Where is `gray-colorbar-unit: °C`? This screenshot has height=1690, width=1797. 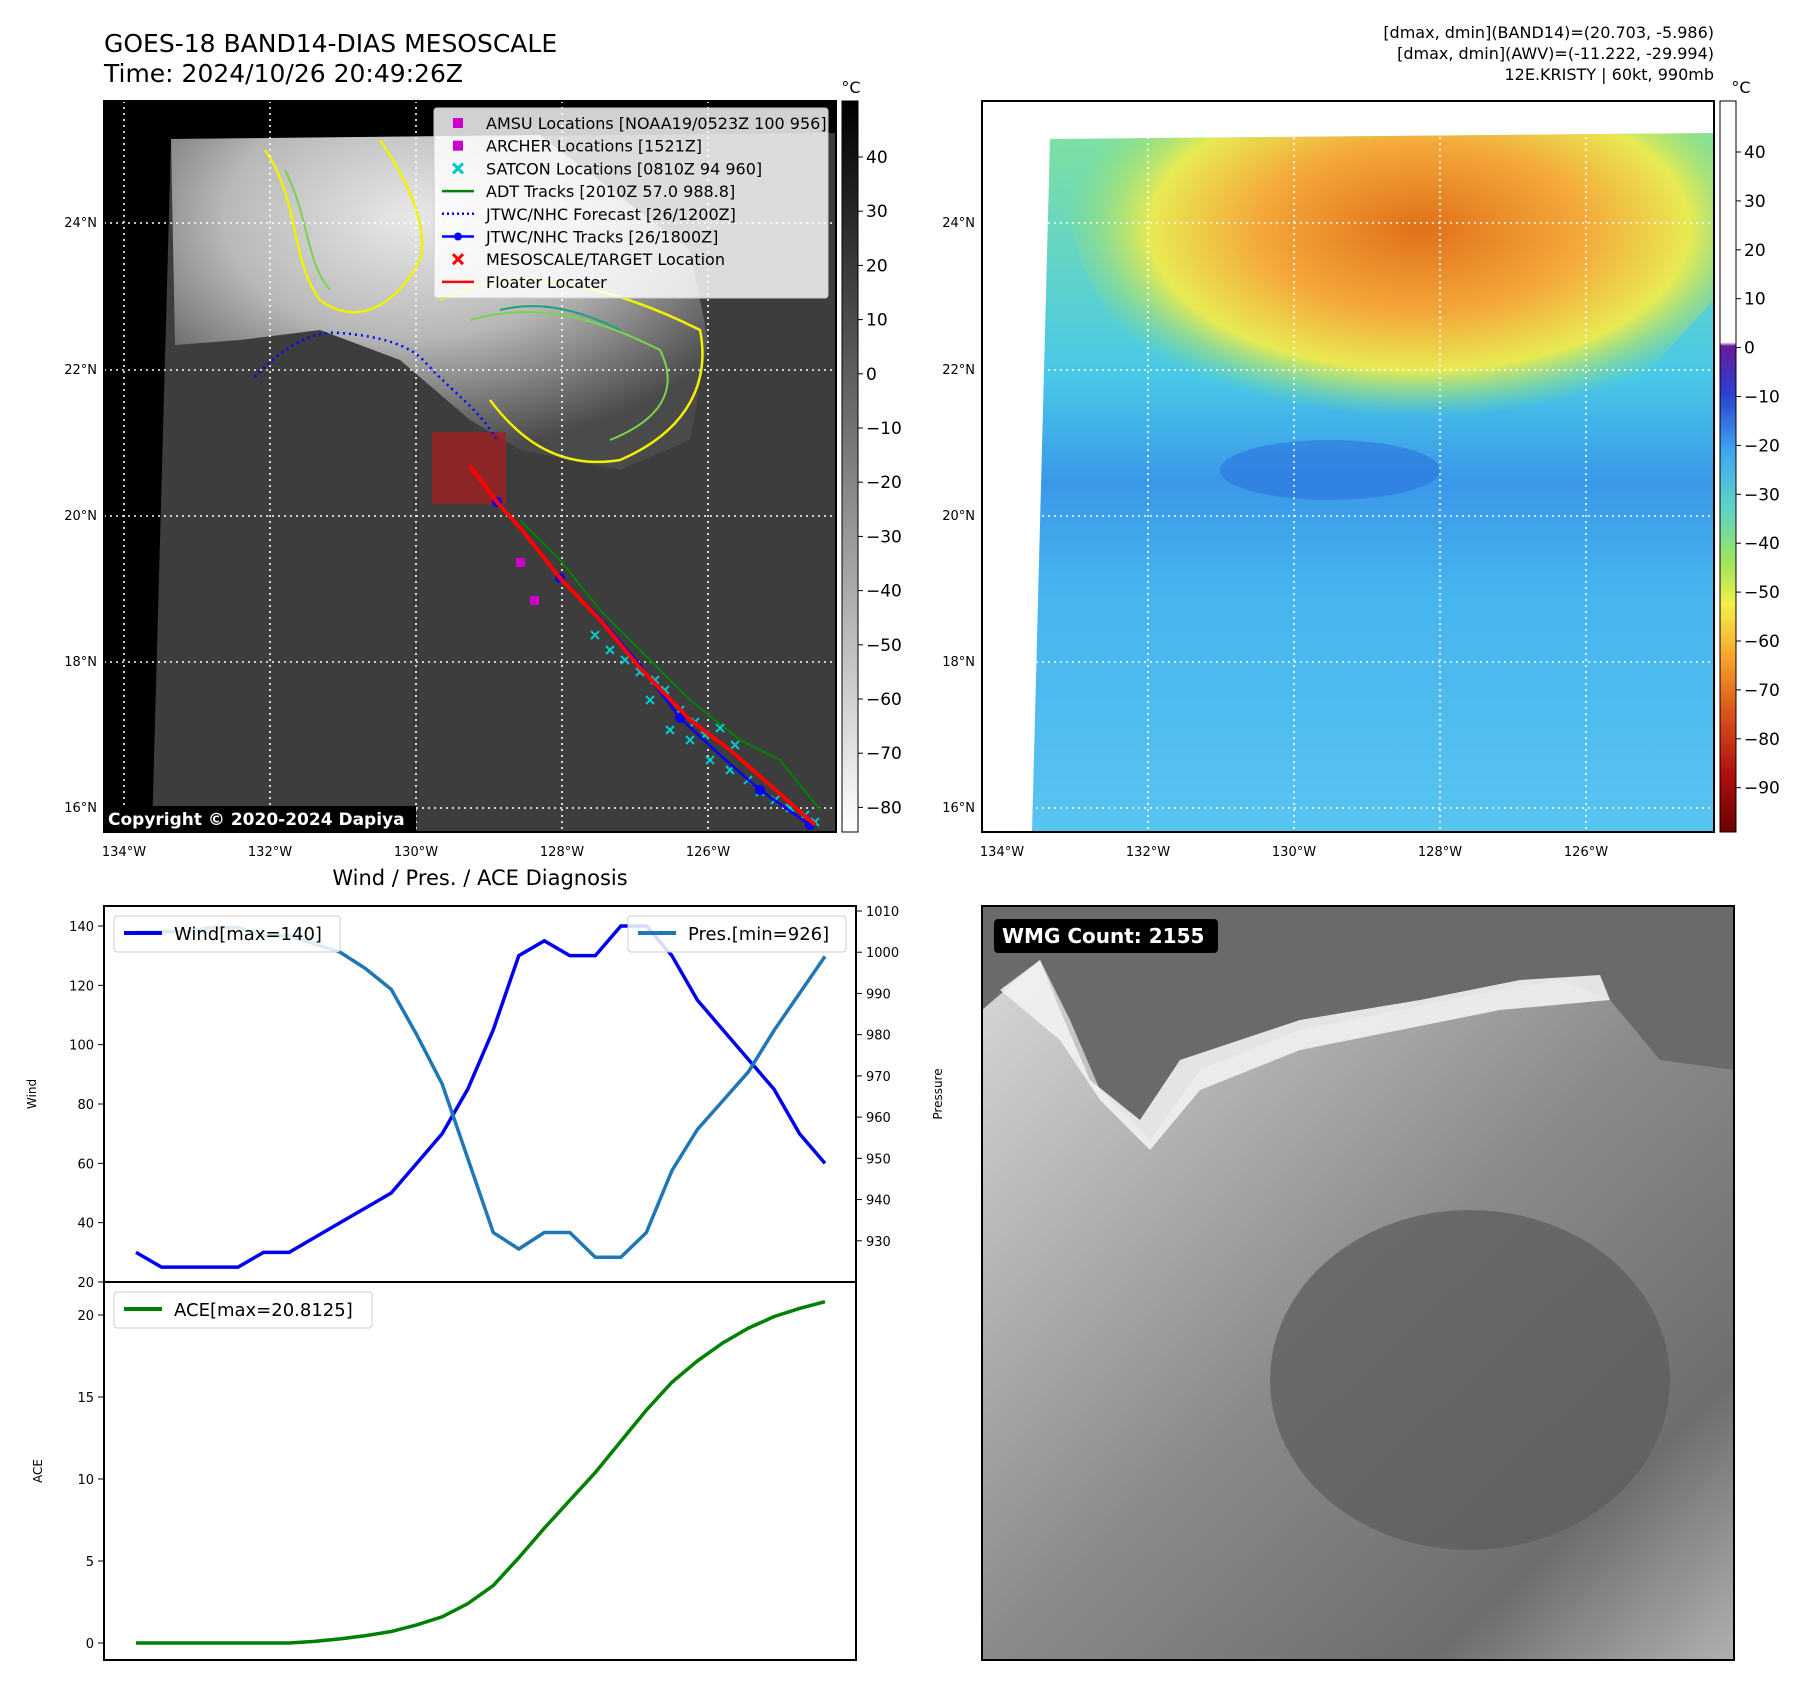 gray-colorbar-unit: °C is located at coordinates (850, 87).